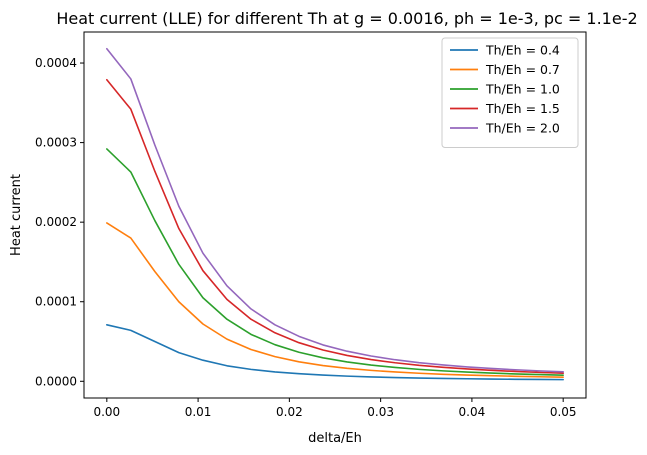 The height and width of the screenshot is (455, 647). I want to click on x-tick-label: 0.00, so click(106, 412).